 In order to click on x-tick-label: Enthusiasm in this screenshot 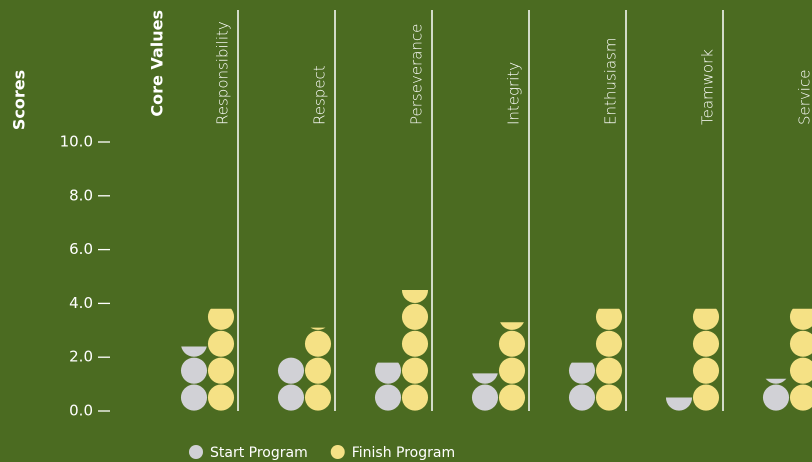, I will do `click(611, 81)`.